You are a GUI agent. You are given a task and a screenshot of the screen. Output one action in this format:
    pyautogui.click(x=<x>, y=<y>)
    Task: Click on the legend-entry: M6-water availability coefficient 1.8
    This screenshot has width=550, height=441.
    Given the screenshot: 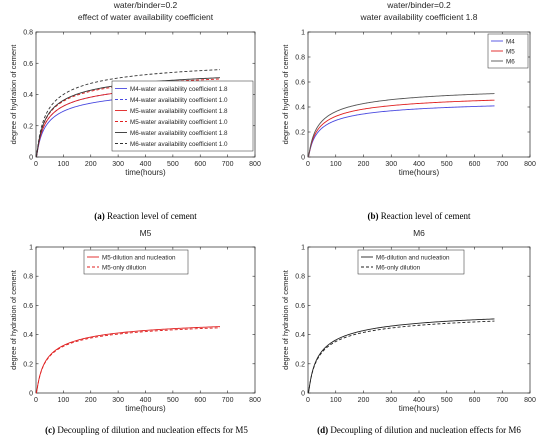 What is the action you would take?
    pyautogui.click(x=179, y=133)
    